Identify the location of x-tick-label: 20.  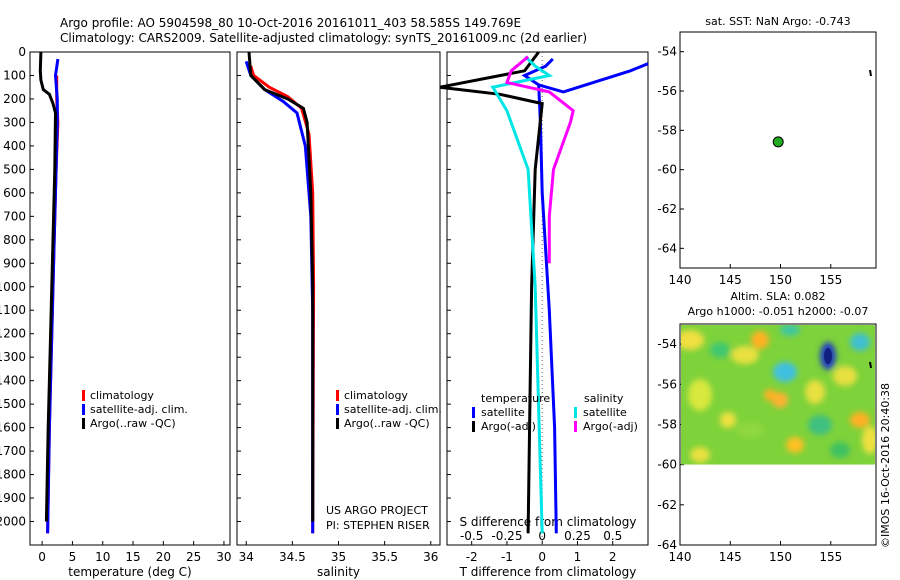
(163, 557).